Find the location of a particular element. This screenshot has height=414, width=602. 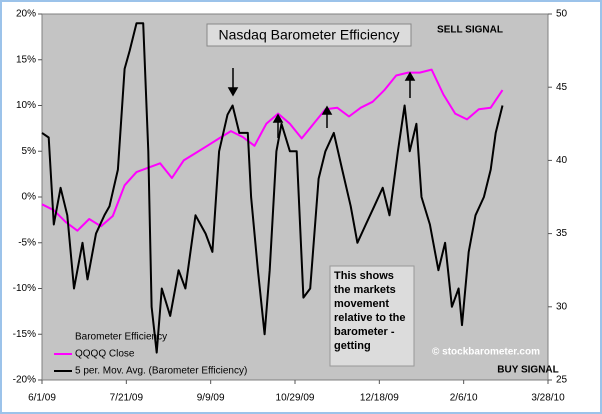

x-tick-label: 10/29/09 is located at coordinates (295, 398).